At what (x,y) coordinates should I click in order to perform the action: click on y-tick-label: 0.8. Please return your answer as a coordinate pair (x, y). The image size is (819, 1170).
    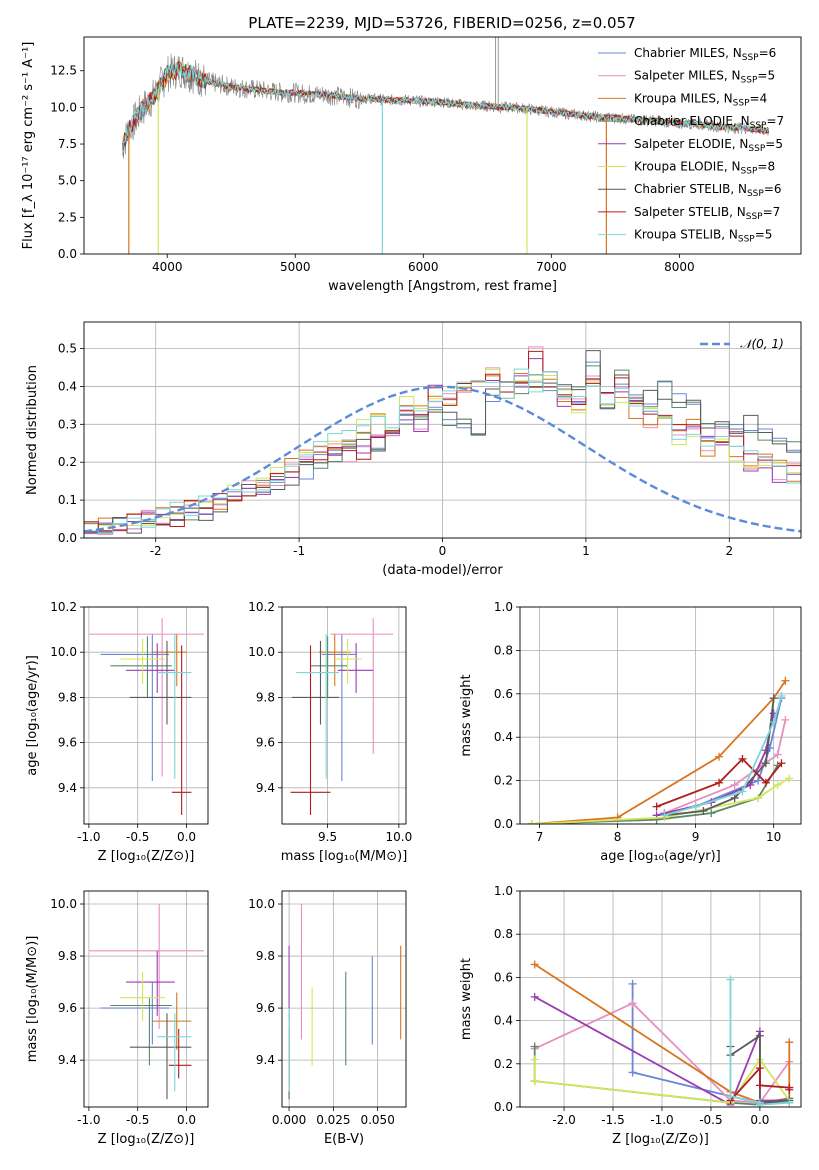
    Looking at the image, I should click on (503, 650).